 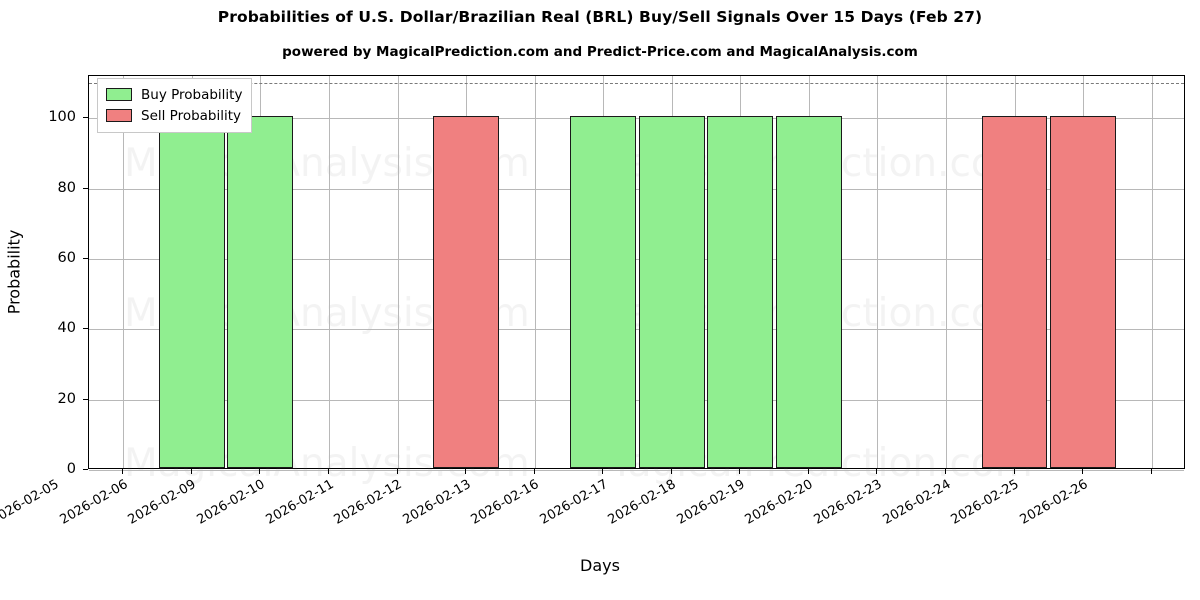 I want to click on x-tick-label: 2026-02-18, so click(x=642, y=502).